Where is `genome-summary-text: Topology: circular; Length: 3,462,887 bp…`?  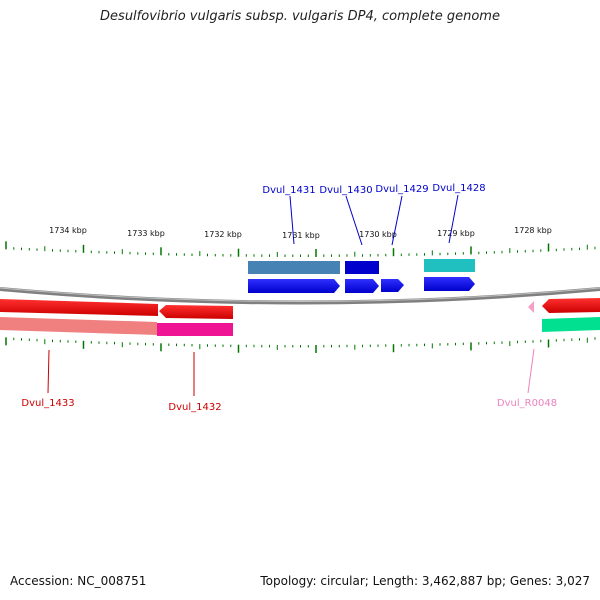
genome-summary-text: Topology: circular; Length: 3,462,887 bp… is located at coordinates (425, 581).